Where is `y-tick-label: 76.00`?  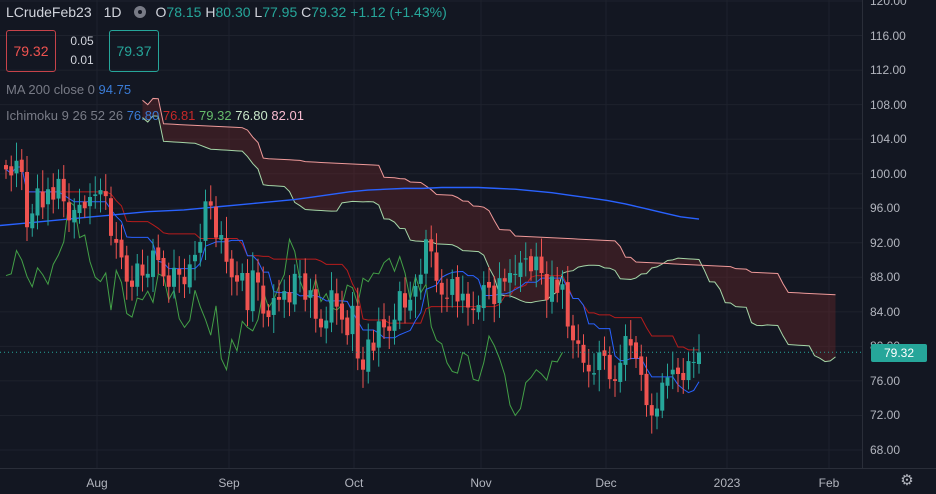 y-tick-label: 76.00 is located at coordinates (885, 380).